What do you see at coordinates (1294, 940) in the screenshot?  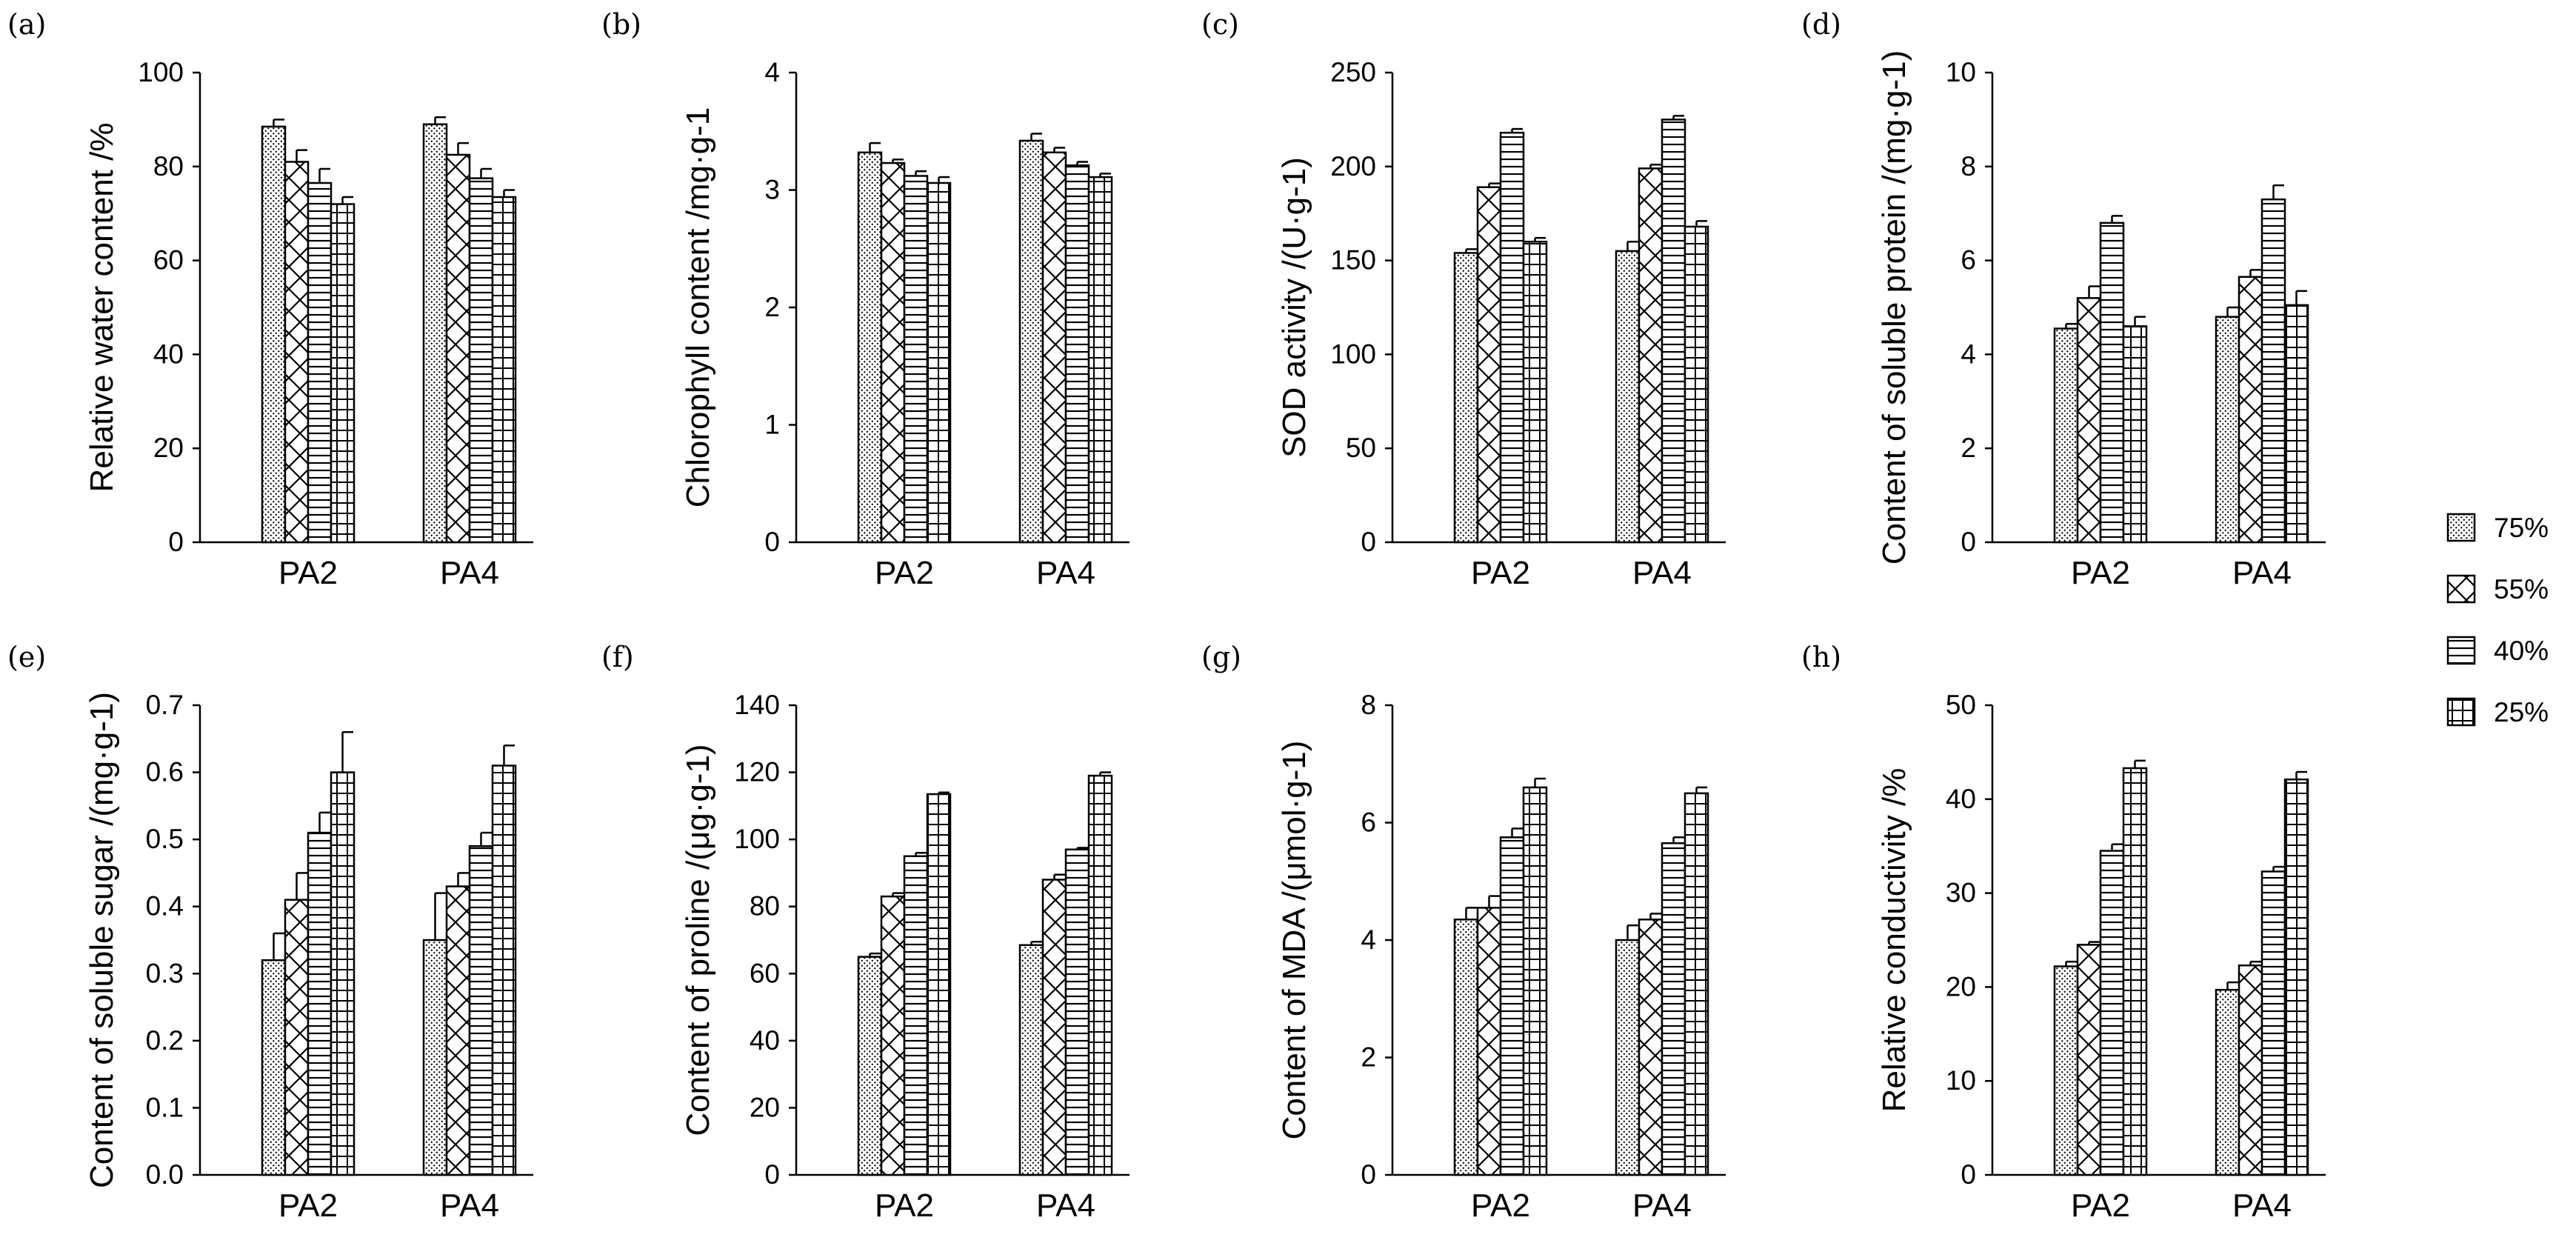 I see `y-axis-label: Content of MDA /(μmol·g-1)` at bounding box center [1294, 940].